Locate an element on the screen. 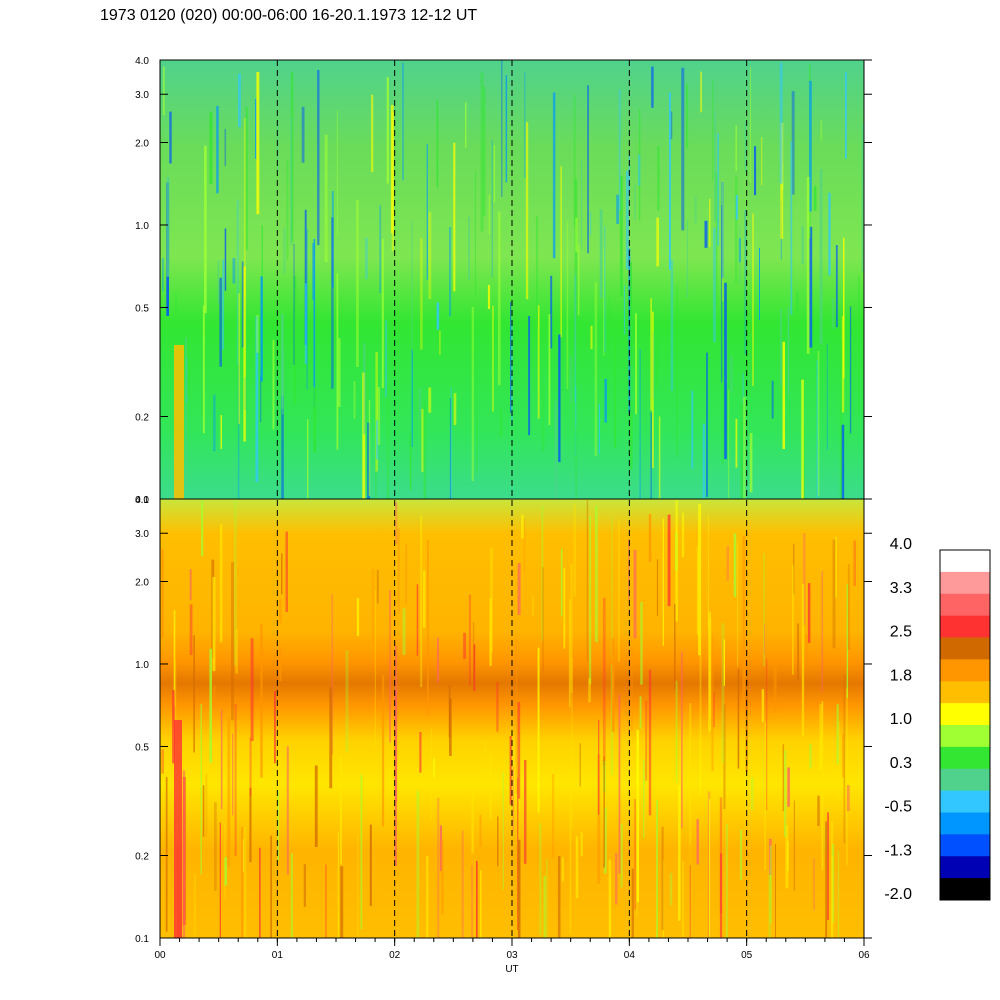 This screenshot has height=1000, width=1000. x-tick-label: 01 is located at coordinates (278, 955).